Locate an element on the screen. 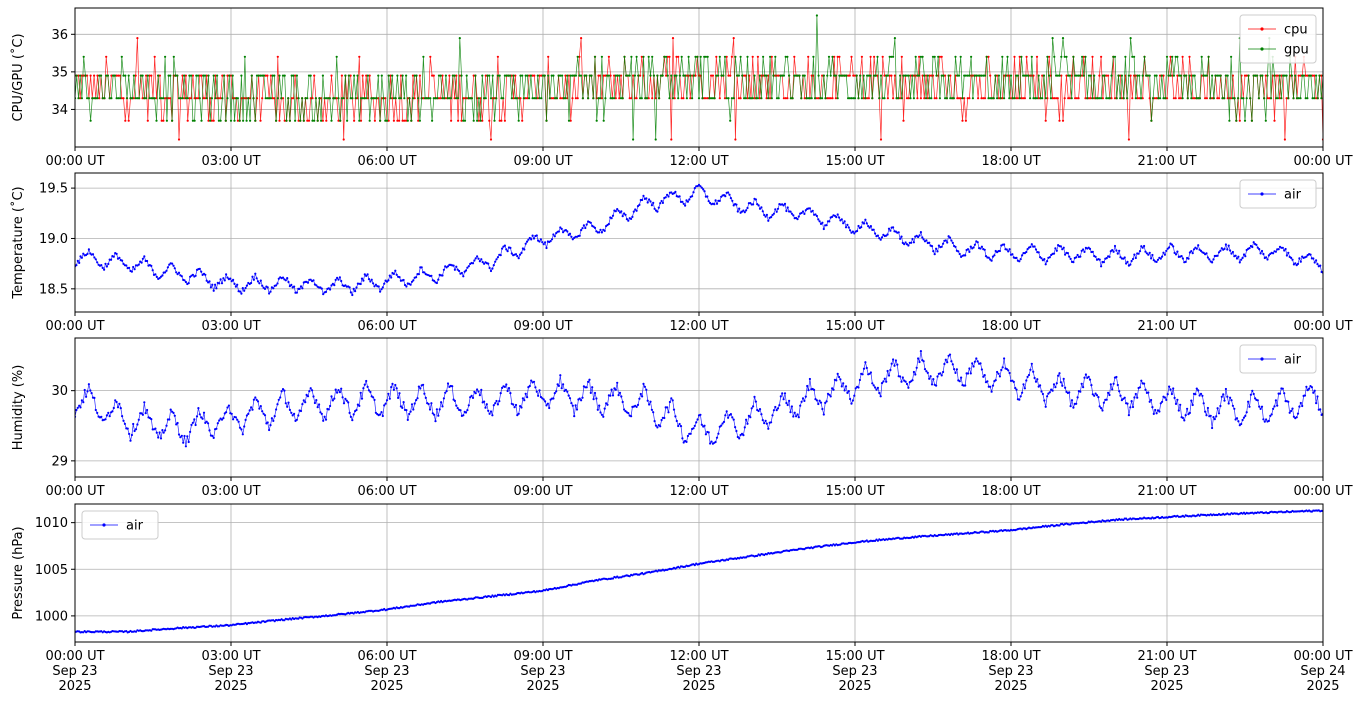 This screenshot has width=1364, height=707. x-tick-label: 18:00 UT is located at coordinates (1010, 161).